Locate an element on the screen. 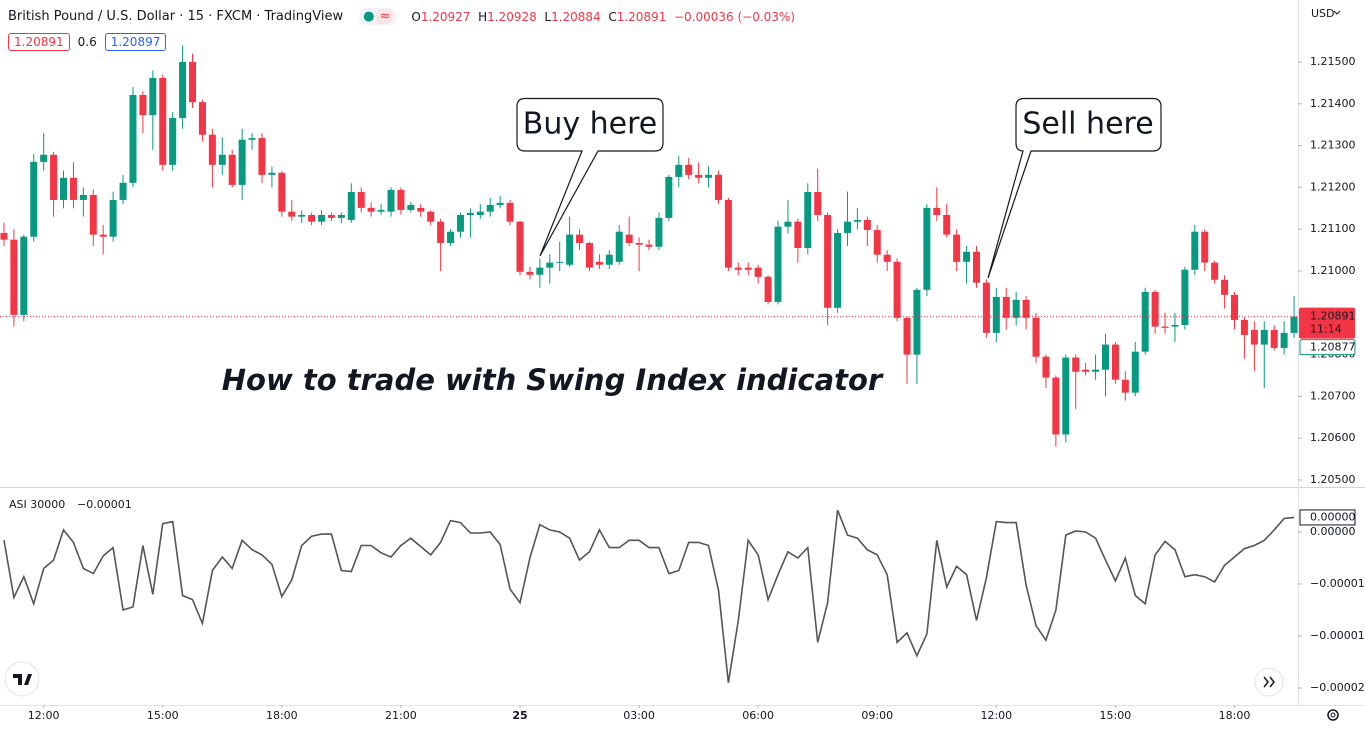 The height and width of the screenshot is (733, 1365). indicator-value: −0.00001 is located at coordinates (104, 504).